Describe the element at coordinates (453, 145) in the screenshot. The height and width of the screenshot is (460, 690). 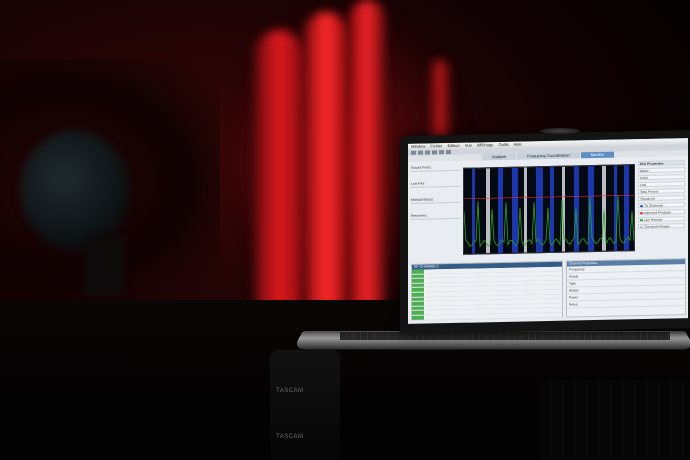
I see `menu-item: Édition` at that location.